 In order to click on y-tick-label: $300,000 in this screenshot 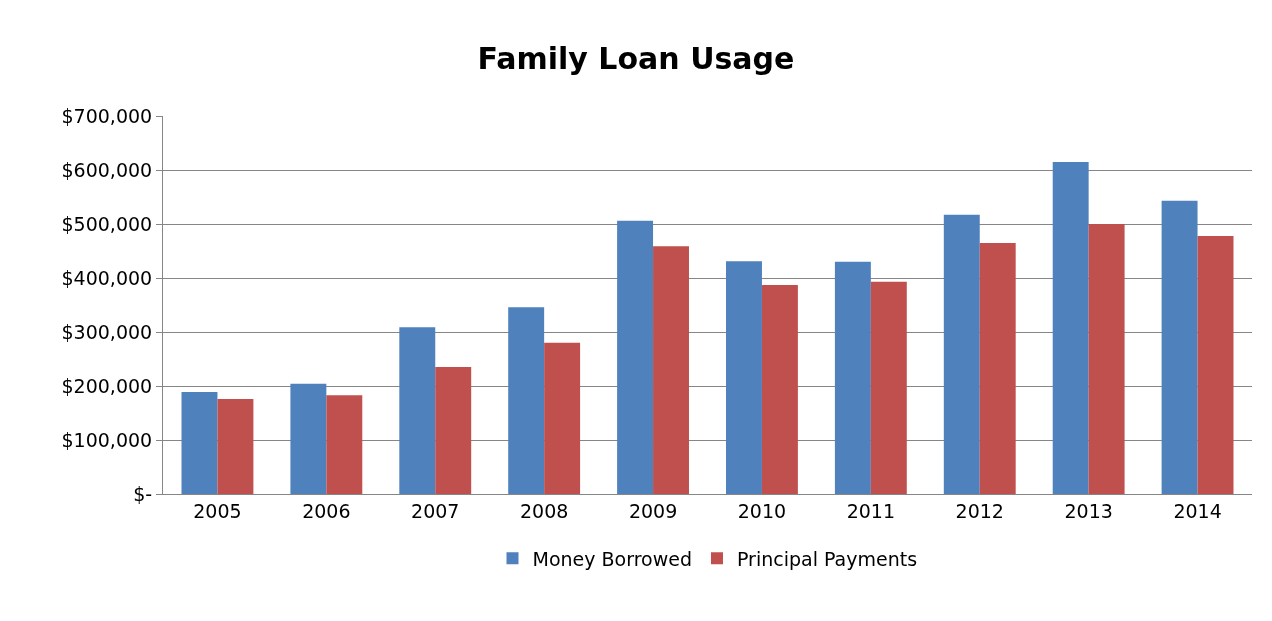, I will do `click(107, 331)`.